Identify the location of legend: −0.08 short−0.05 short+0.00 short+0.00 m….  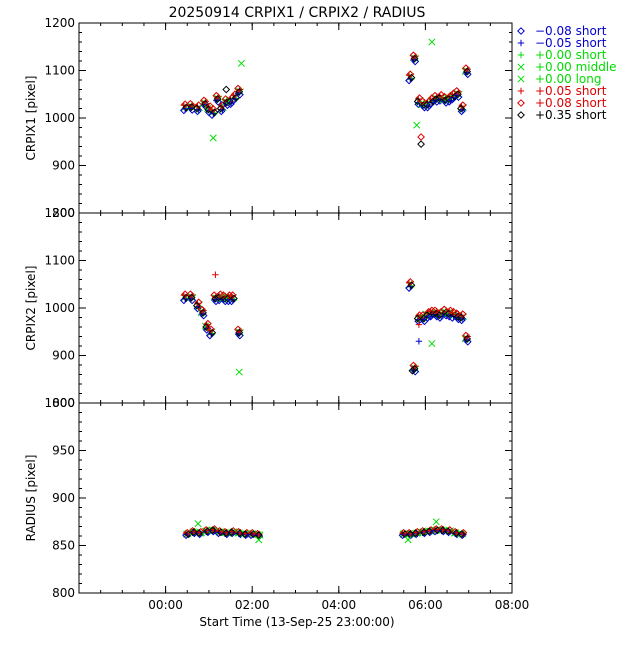
(567, 73).